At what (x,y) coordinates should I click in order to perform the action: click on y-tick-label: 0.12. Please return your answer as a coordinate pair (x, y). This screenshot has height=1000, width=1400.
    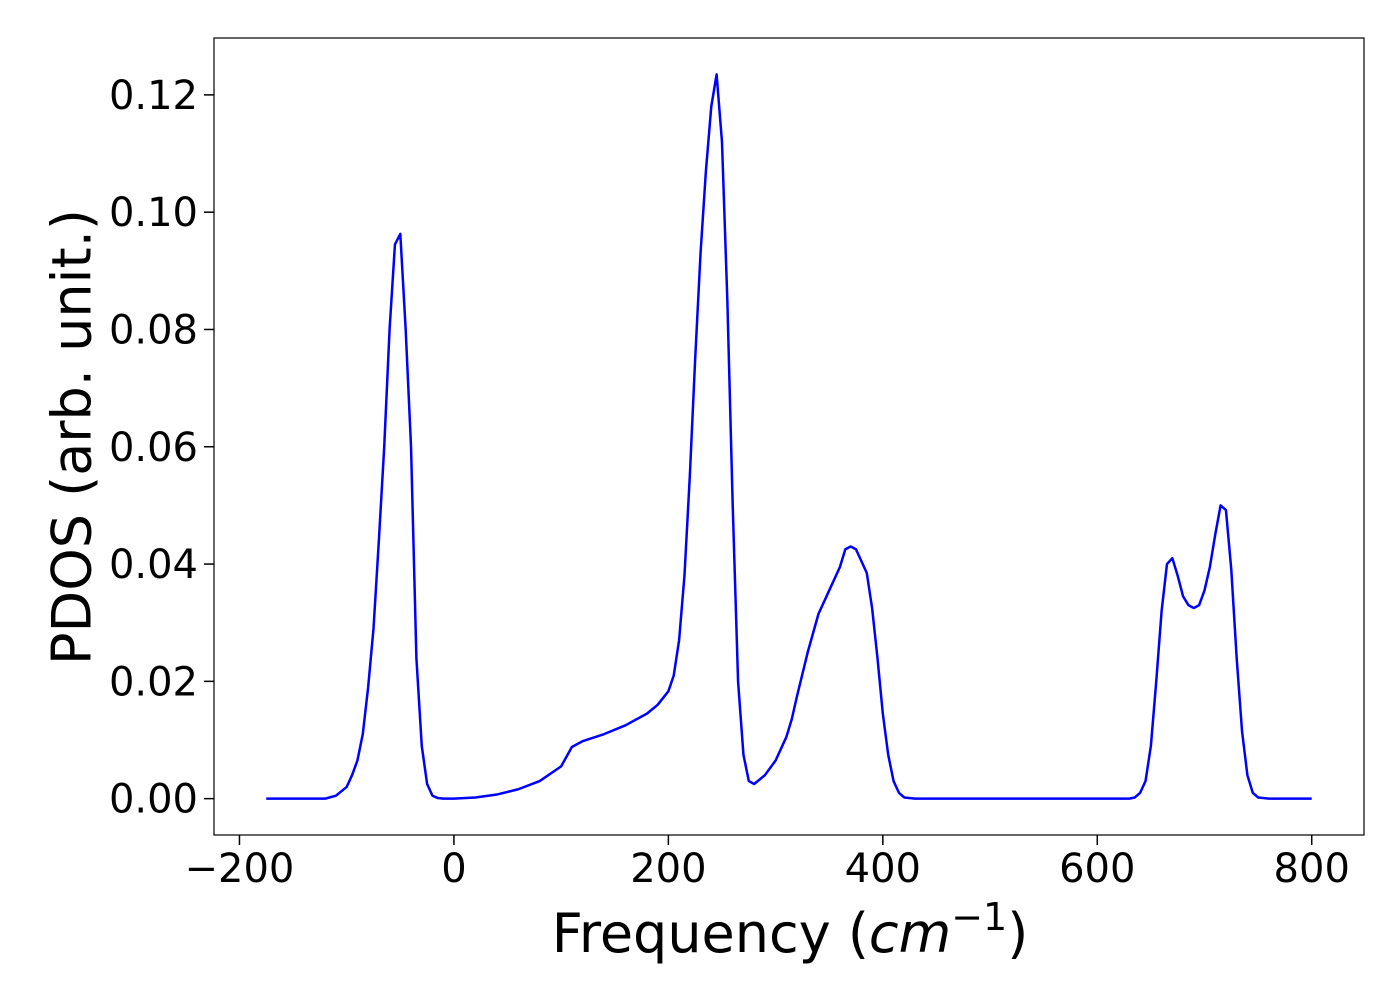
    Looking at the image, I should click on (153, 96).